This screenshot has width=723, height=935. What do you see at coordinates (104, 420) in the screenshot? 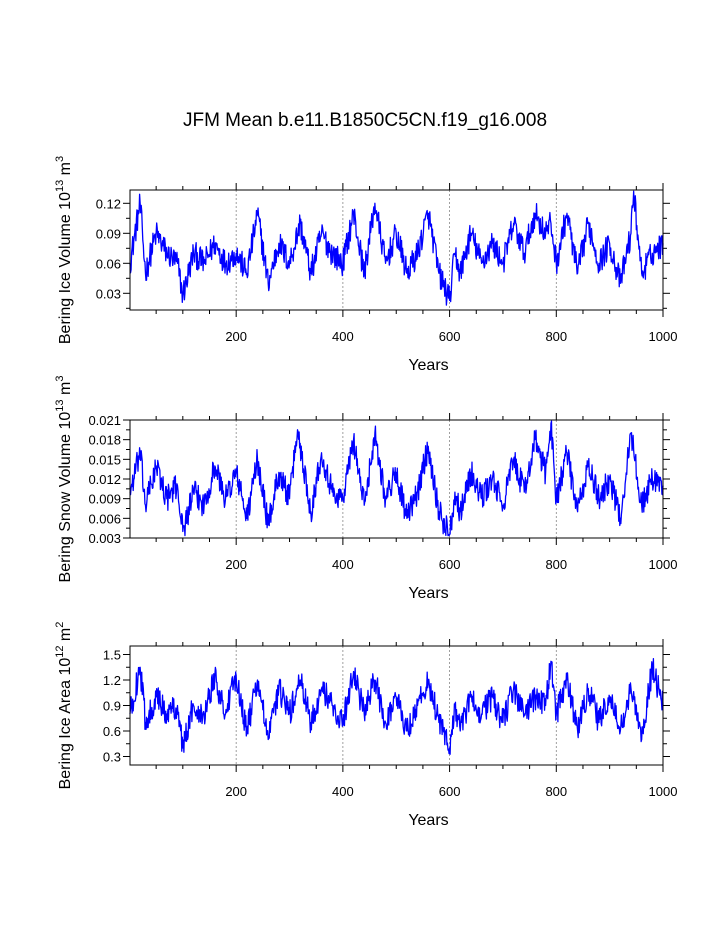
I see `y-tick-label: 0.021` at bounding box center [104, 420].